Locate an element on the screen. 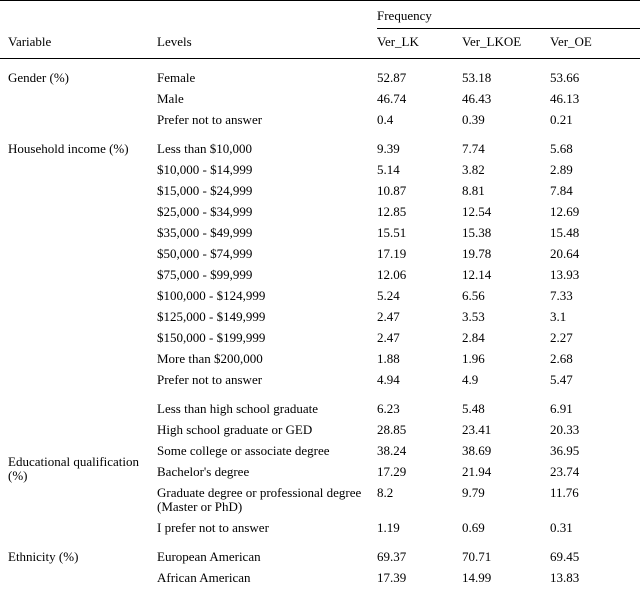 The image size is (640, 612). value-cell: 15.38 is located at coordinates (477, 232).